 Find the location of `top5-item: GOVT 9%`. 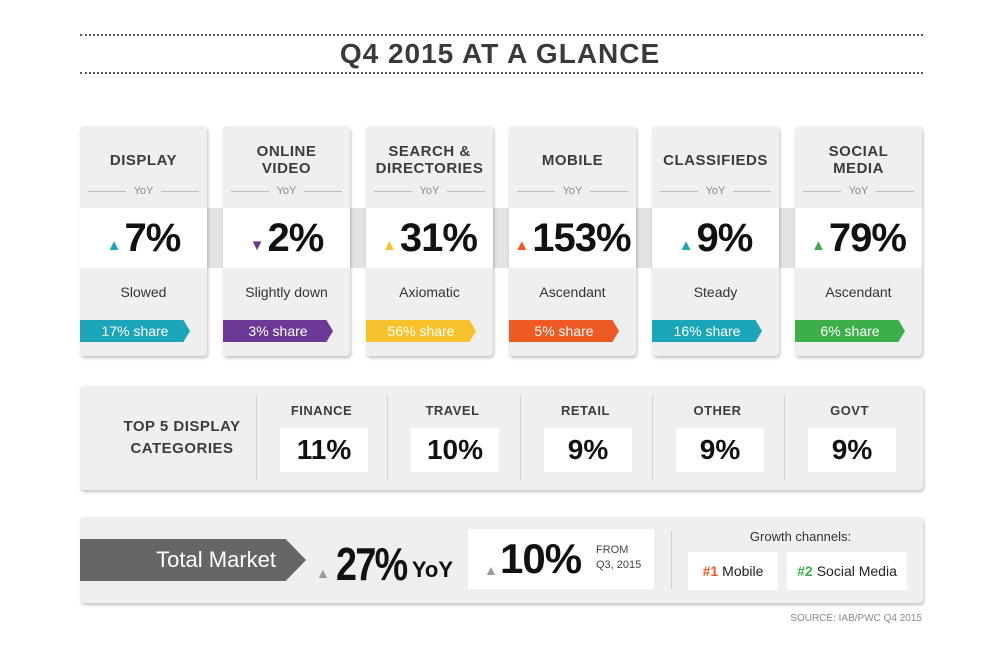

top5-item: GOVT 9% is located at coordinates (849, 438).